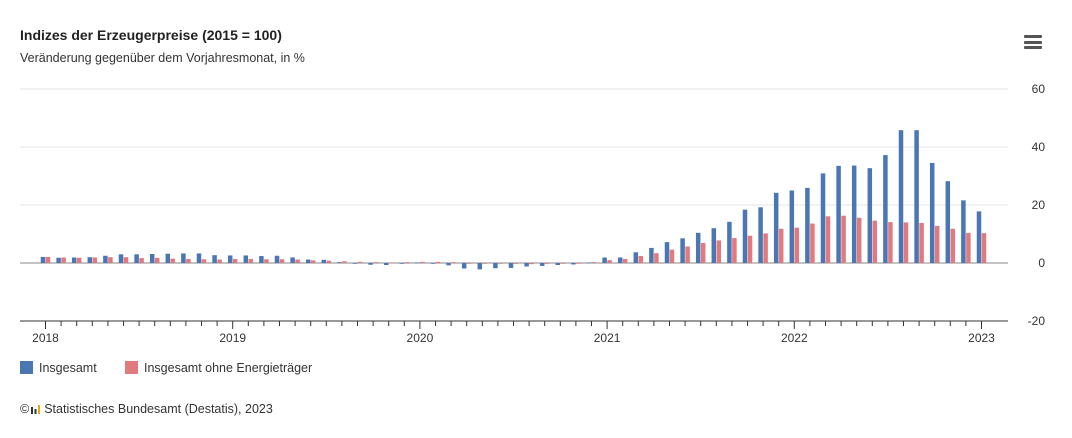  What do you see at coordinates (420, 338) in the screenshot?
I see `x-tick-label: 2020` at bounding box center [420, 338].